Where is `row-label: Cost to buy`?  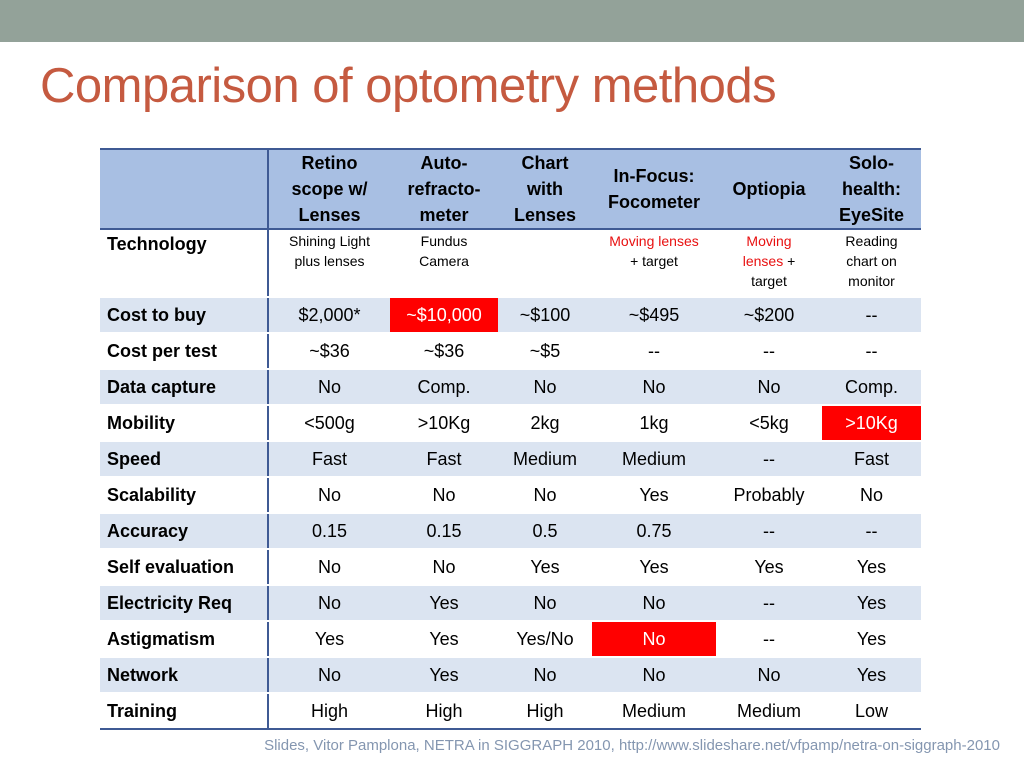
row-label: Cost to buy is located at coordinates (184, 315).